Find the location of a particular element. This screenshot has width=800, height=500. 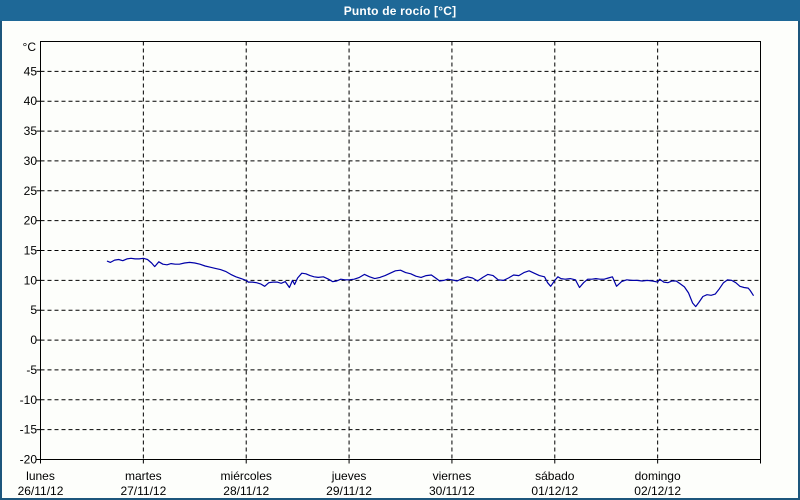

chart-title-bar: Punto de rocío [°C] is located at coordinates (400, 10).